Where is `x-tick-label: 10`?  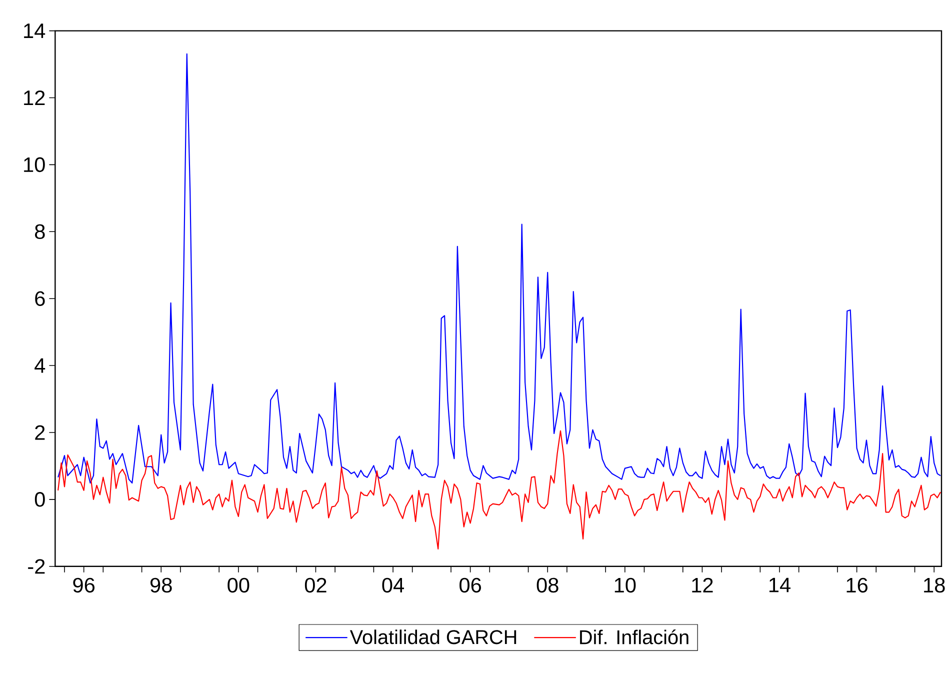 x-tick-label: 10 is located at coordinates (625, 585).